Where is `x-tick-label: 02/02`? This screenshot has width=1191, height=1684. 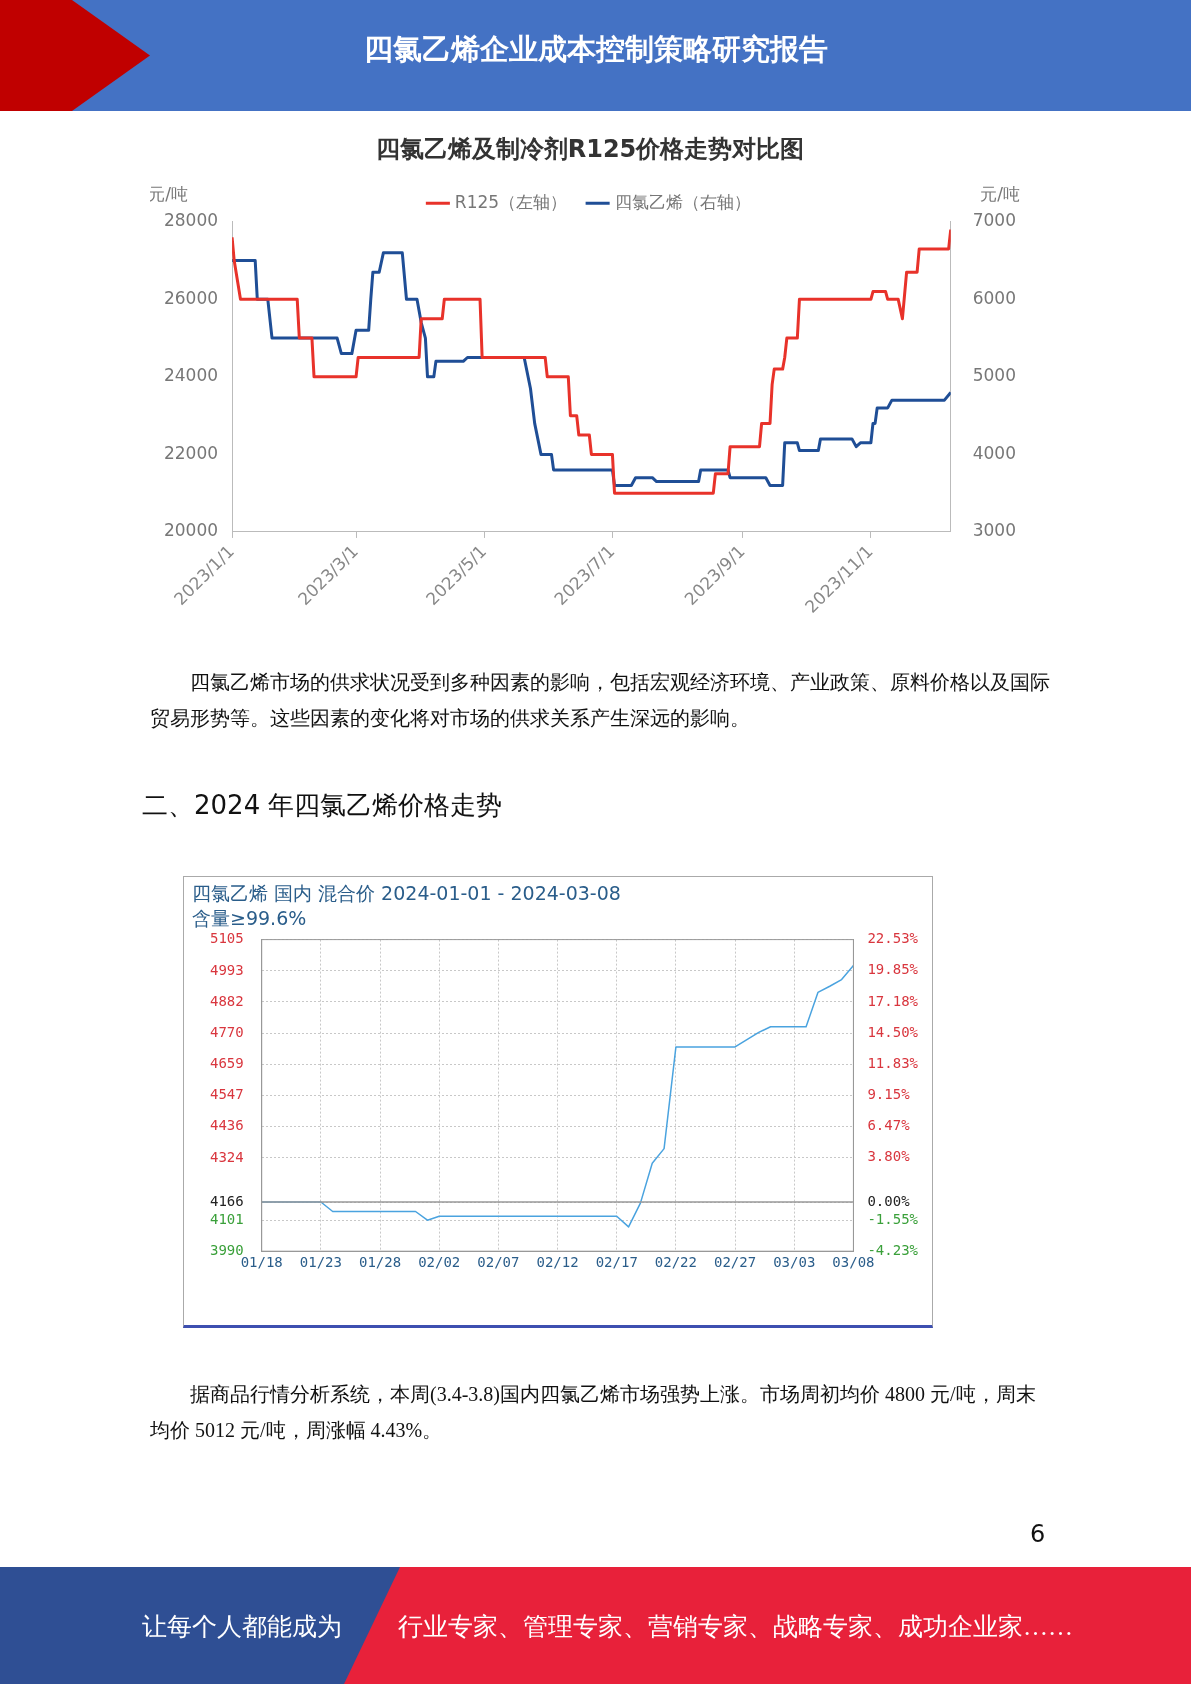
x-tick-label: 02/02 is located at coordinates (439, 1262).